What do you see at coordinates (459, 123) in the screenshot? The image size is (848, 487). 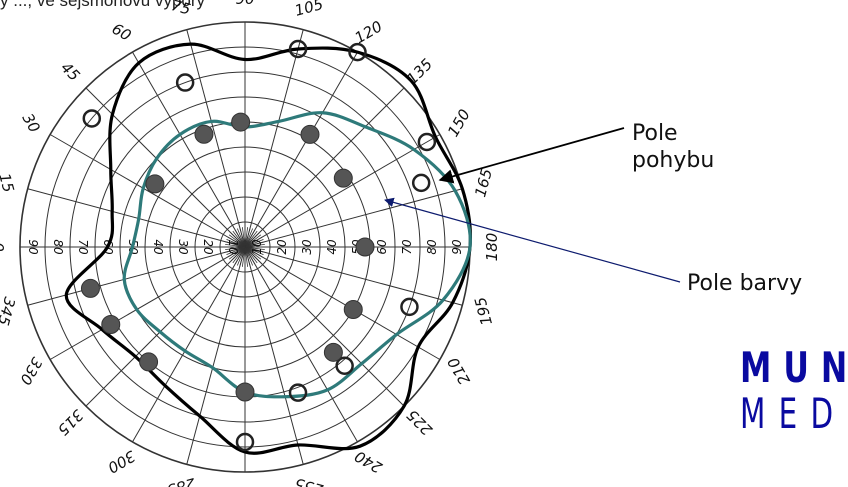 I see `angle-label: 150` at bounding box center [459, 123].